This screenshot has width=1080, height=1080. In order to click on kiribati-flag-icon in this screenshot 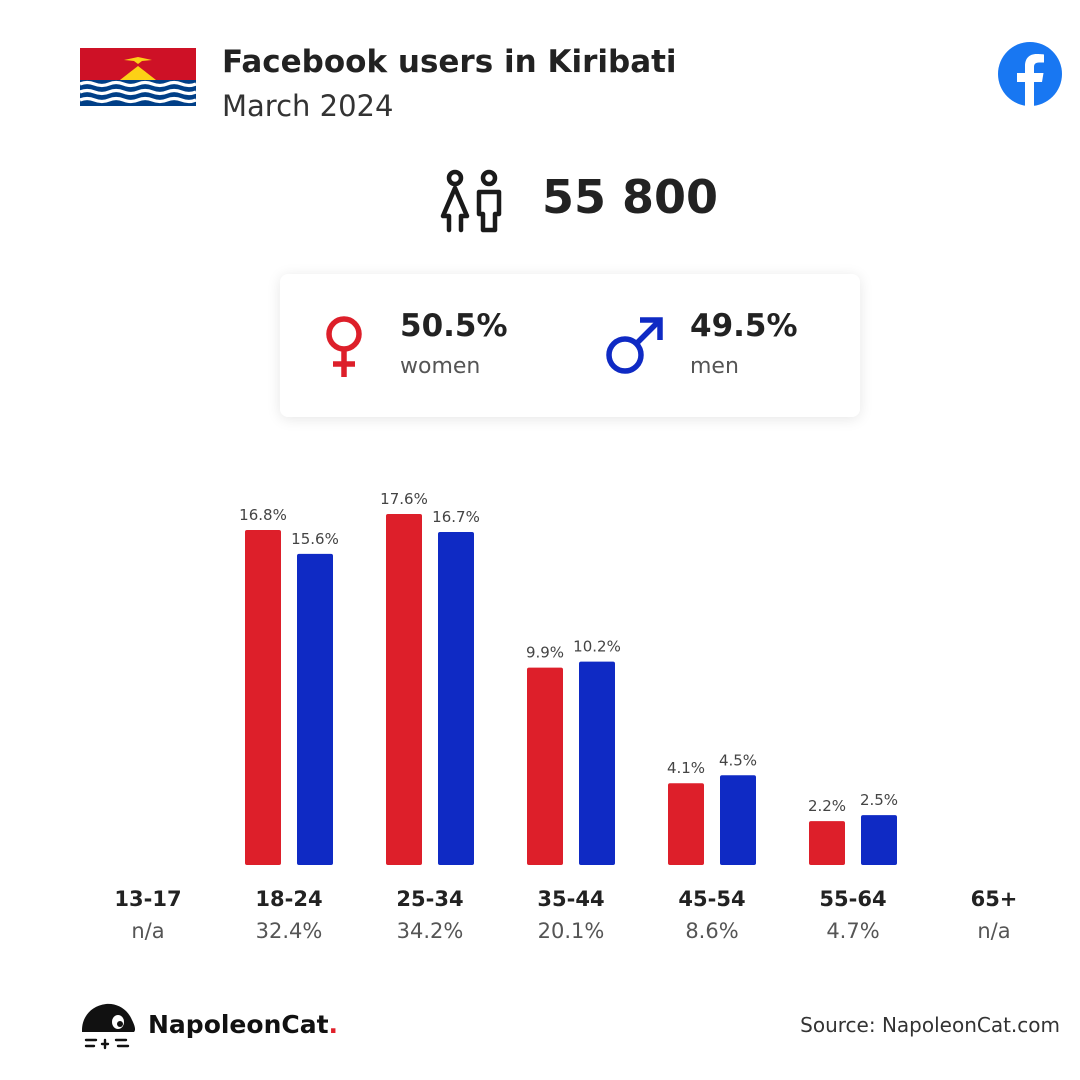, I will do `click(138, 77)`.